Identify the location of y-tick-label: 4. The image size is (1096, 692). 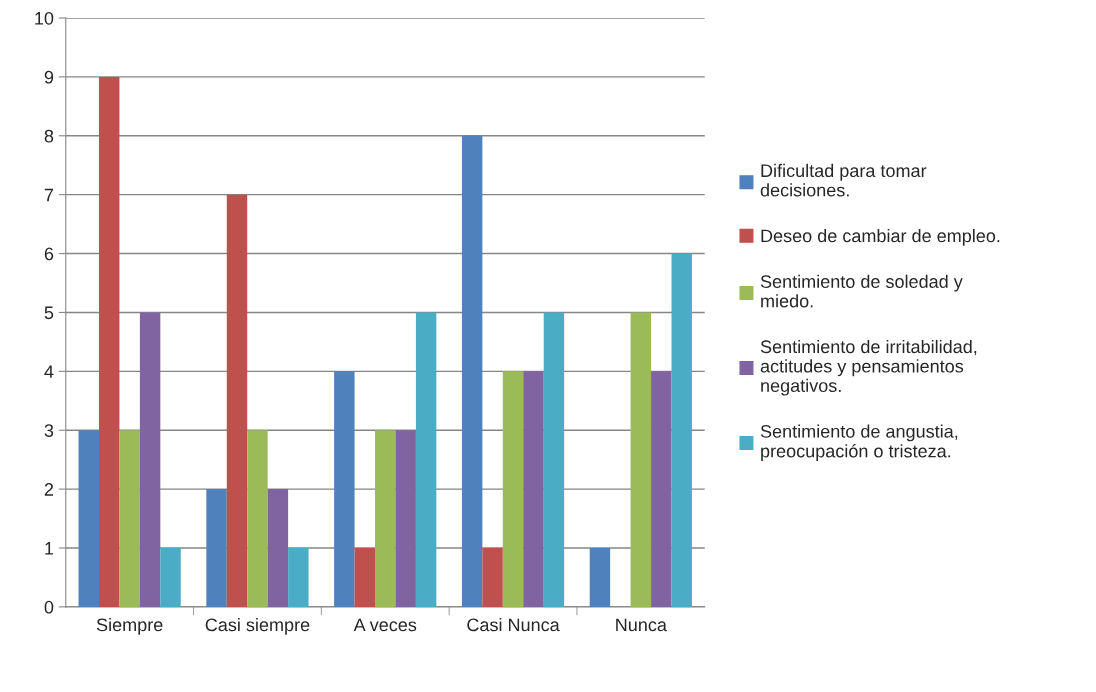
(49, 371).